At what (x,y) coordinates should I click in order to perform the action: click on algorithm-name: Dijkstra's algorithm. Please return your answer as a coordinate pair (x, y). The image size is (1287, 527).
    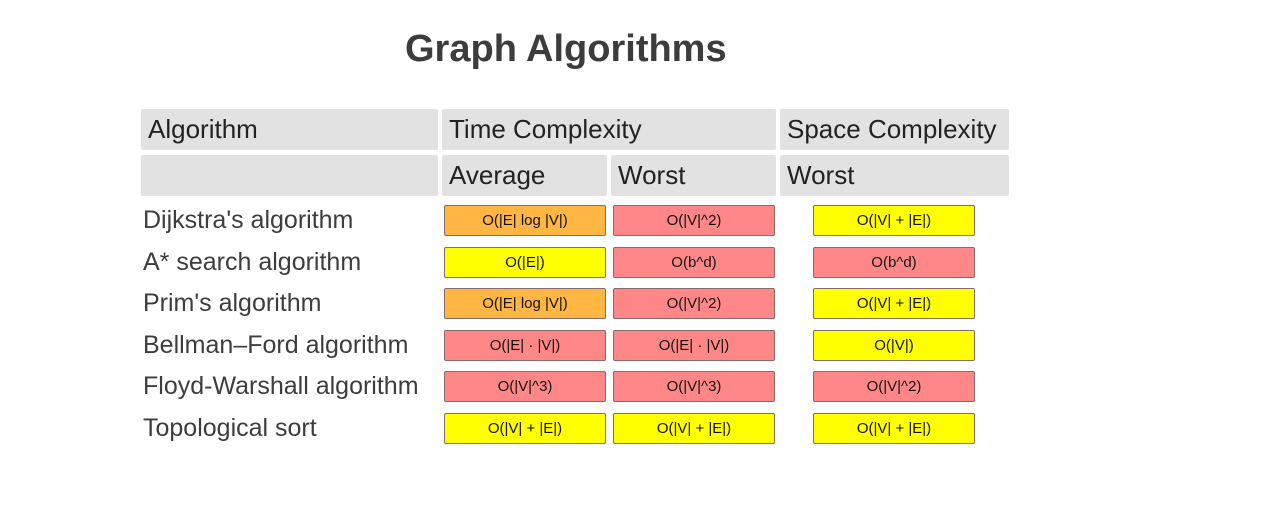
    Looking at the image, I should click on (248, 220).